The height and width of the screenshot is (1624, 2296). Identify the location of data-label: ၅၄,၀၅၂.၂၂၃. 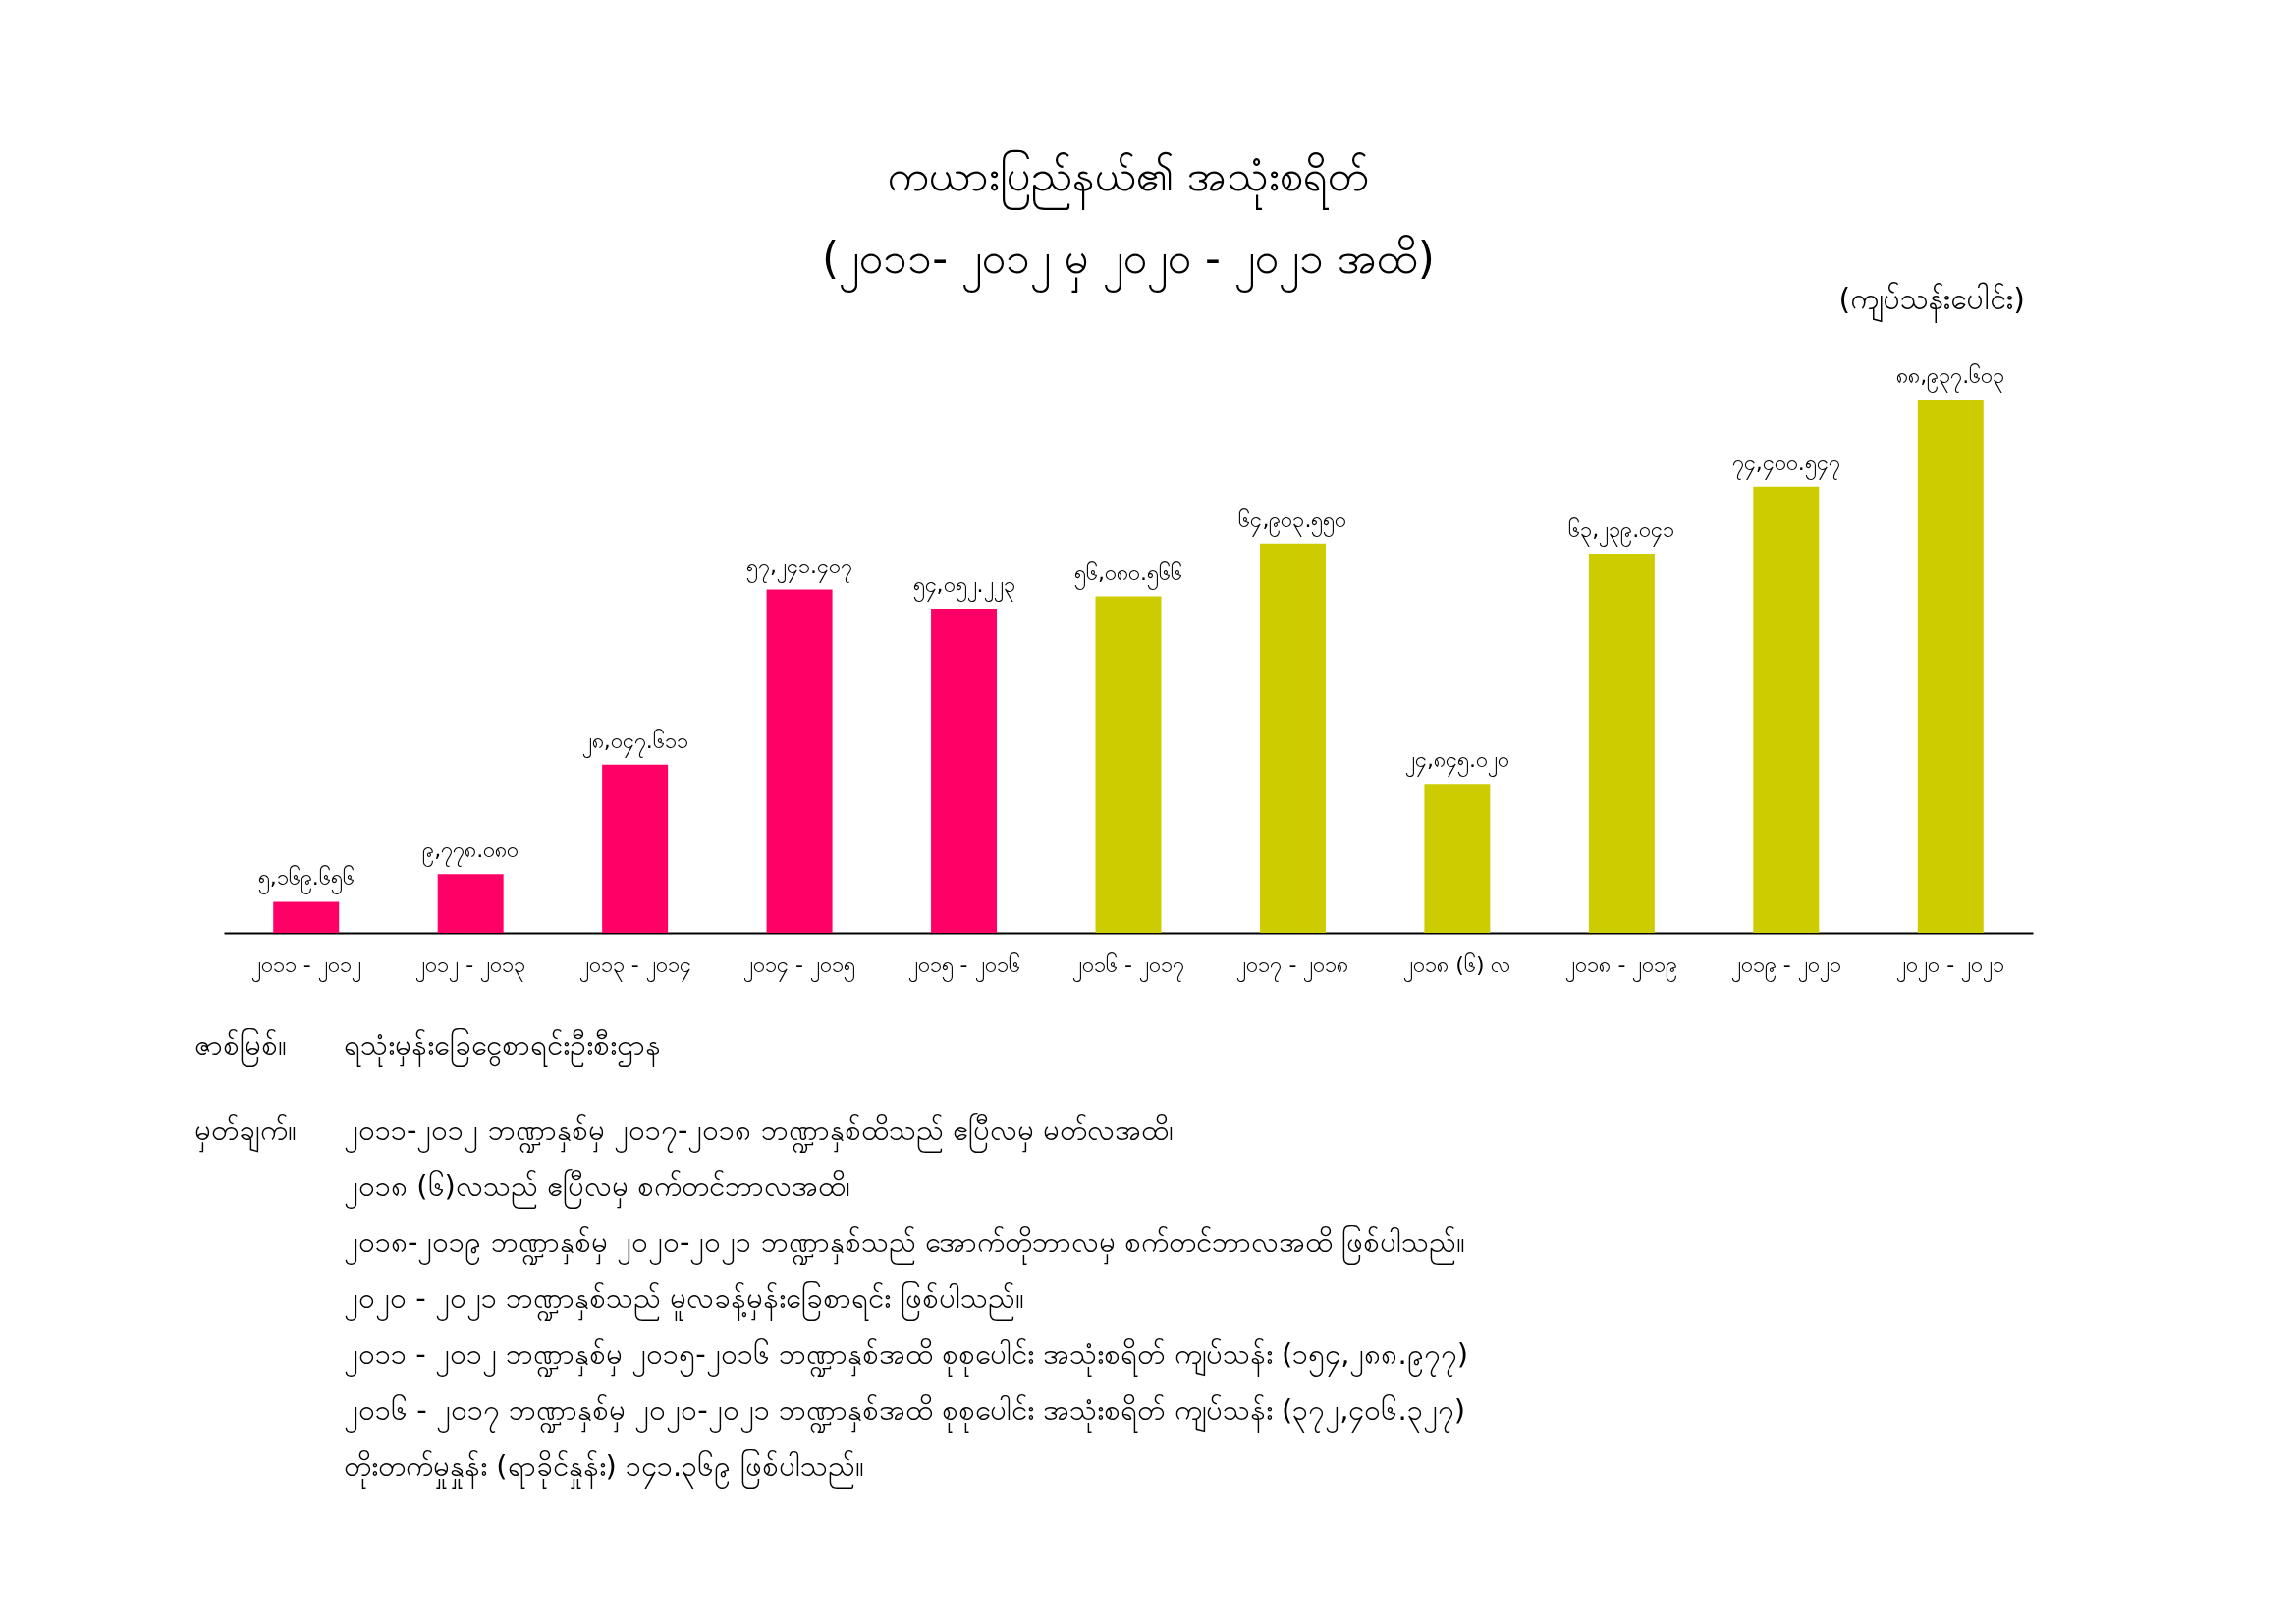
(963, 586).